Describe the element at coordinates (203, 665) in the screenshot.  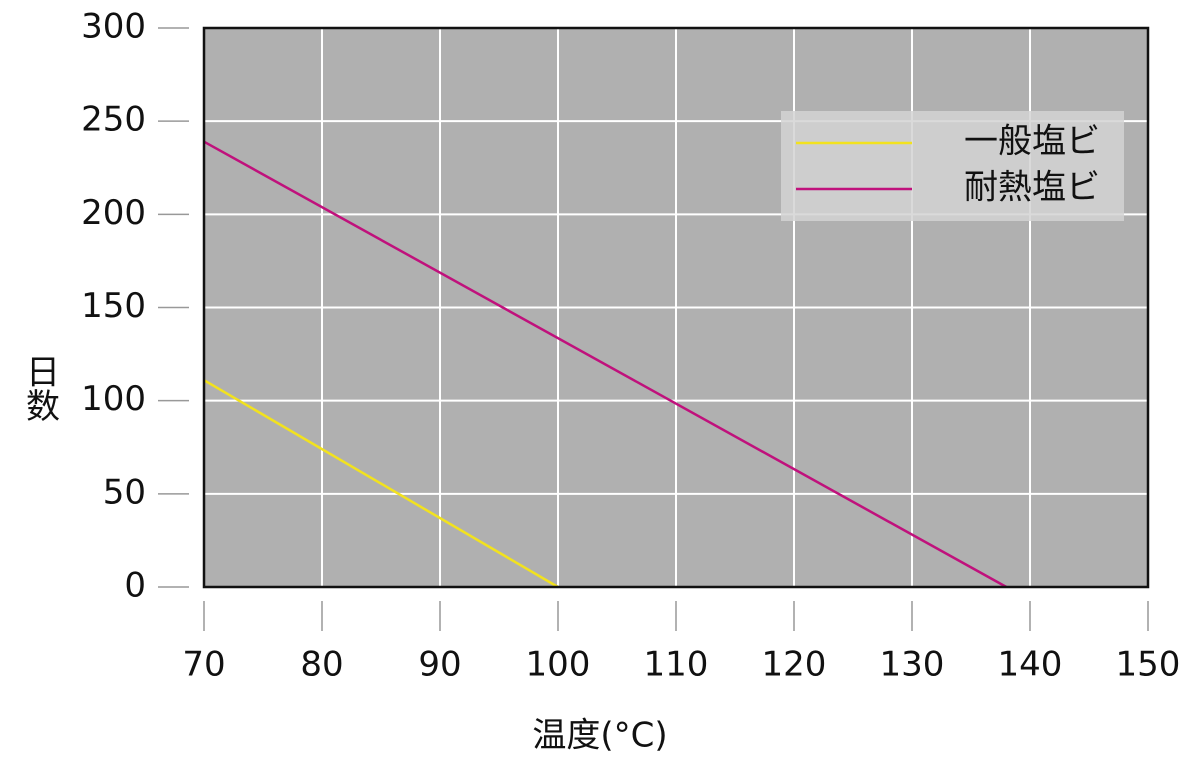
I see `x-tick-label: 70` at that location.